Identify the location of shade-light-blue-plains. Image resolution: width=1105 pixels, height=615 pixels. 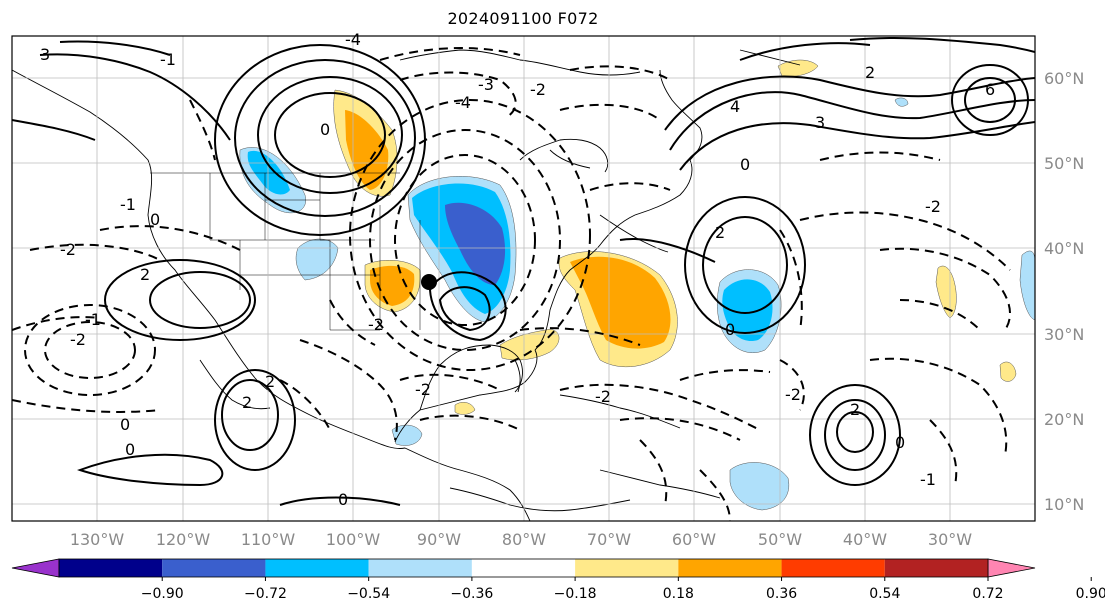
(317, 259).